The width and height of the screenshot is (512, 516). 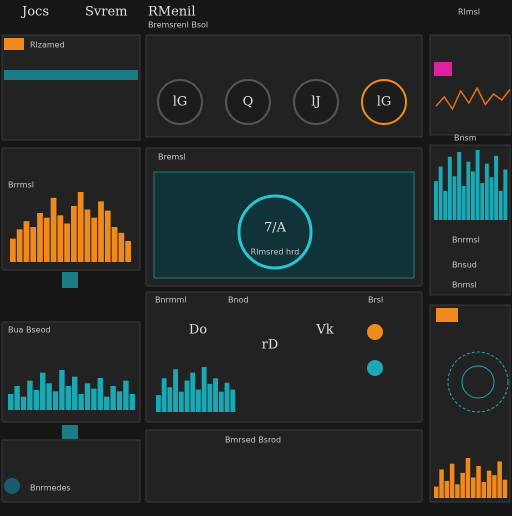 I want to click on header-item: Svrem, so click(x=106, y=12).